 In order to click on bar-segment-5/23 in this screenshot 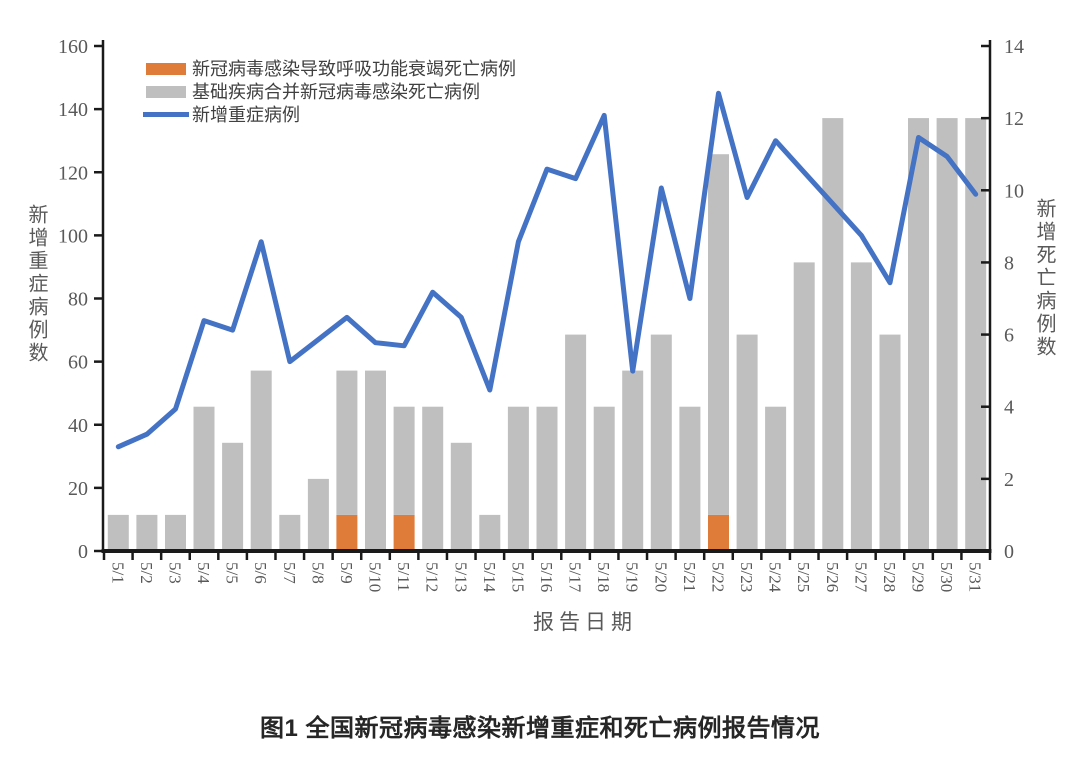, I will do `click(747, 442)`.